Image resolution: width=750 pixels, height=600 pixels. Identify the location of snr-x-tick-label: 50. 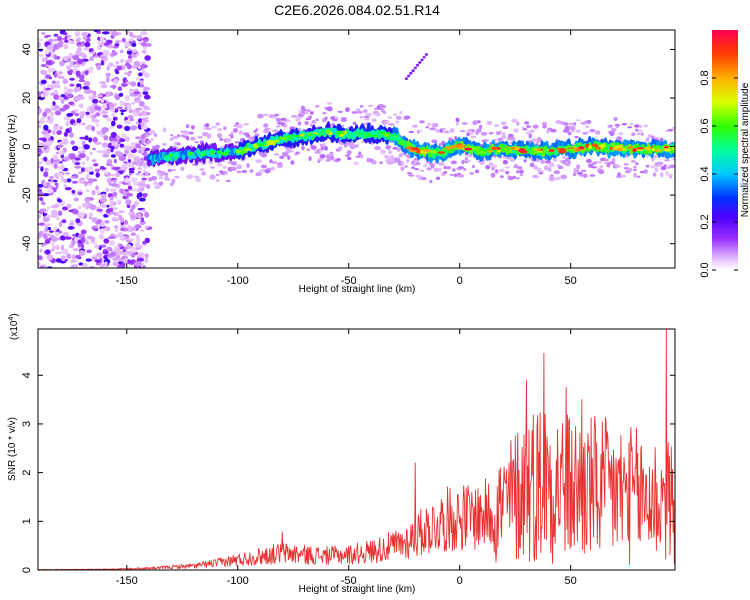
(571, 581).